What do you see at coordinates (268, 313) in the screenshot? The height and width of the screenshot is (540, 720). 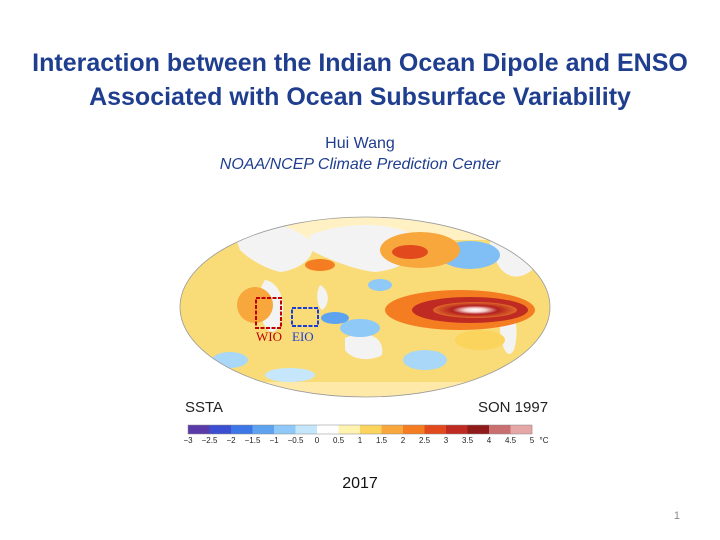 I see `wio-box` at bounding box center [268, 313].